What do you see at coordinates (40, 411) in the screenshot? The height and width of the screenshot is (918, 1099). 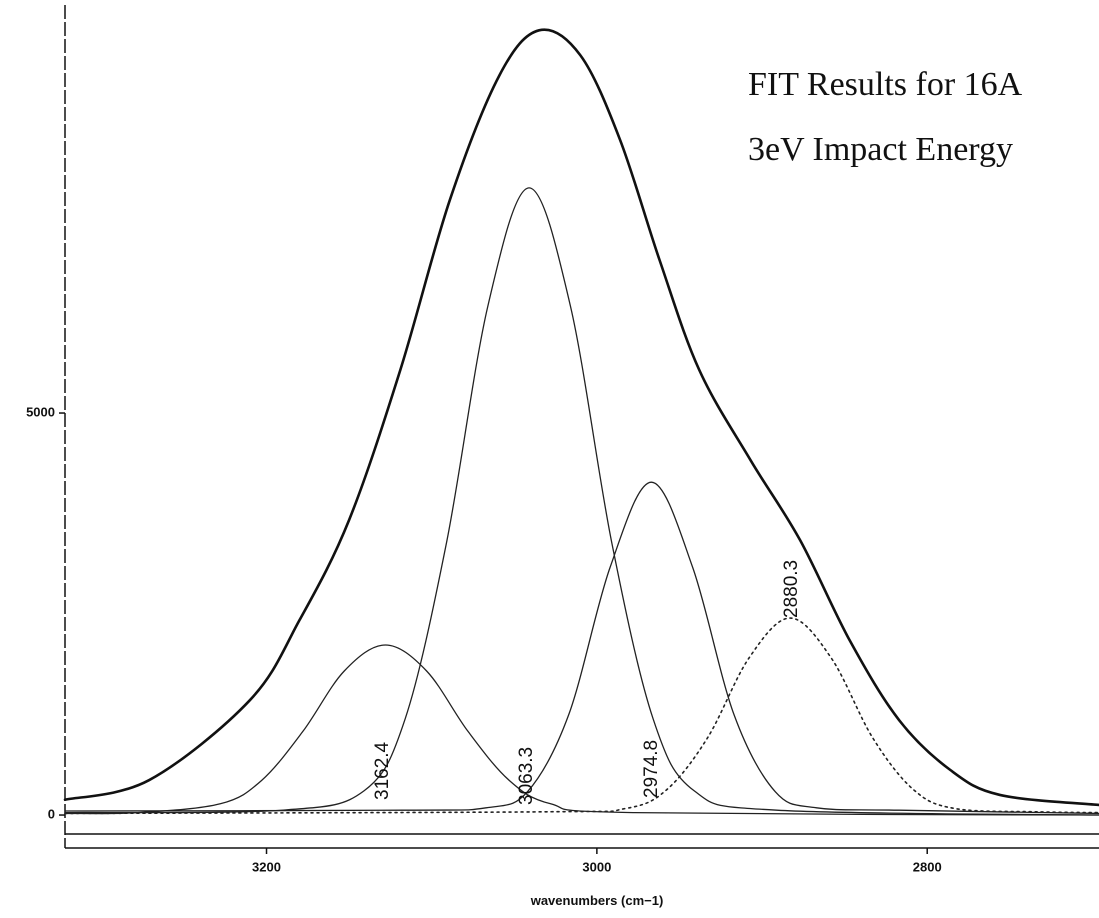 I see `y-tick-label: 5000` at bounding box center [40, 411].